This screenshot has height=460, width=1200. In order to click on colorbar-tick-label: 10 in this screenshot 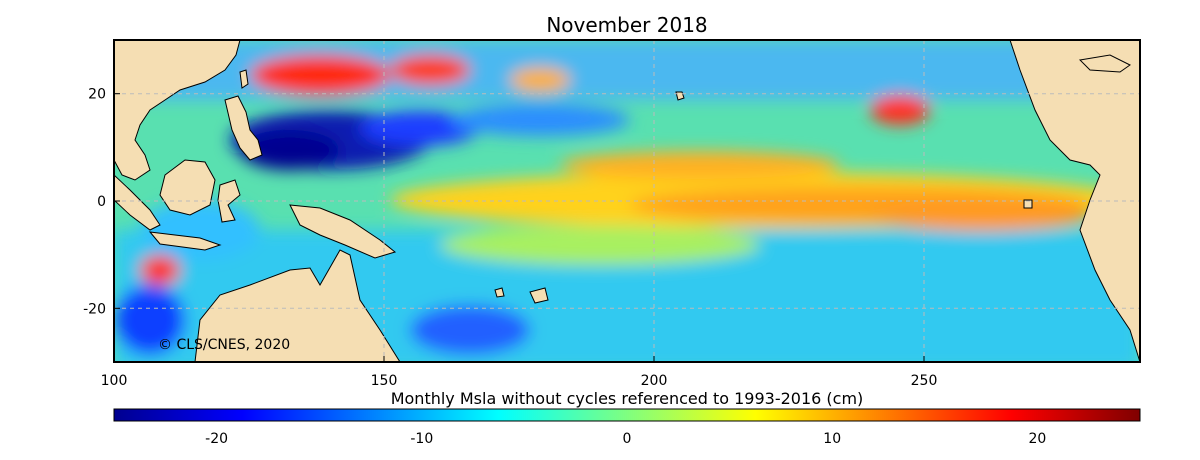, I will do `click(832, 439)`.